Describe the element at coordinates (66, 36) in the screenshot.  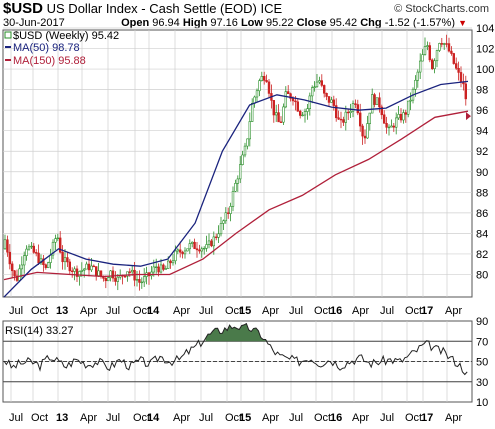
I see `legend-price: $USD (Weekly) 95.42` at that location.